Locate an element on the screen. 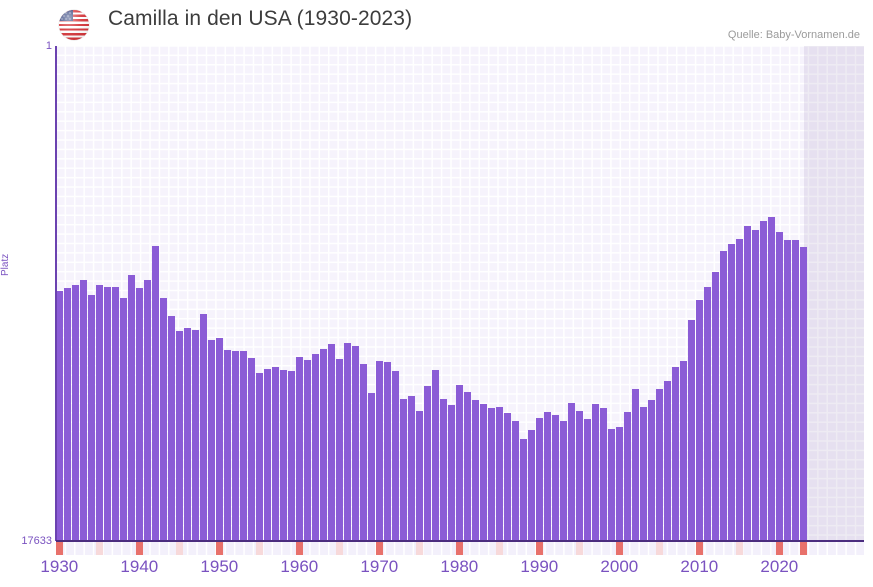  x-tick-label-1960: 1960 is located at coordinates (299, 566).